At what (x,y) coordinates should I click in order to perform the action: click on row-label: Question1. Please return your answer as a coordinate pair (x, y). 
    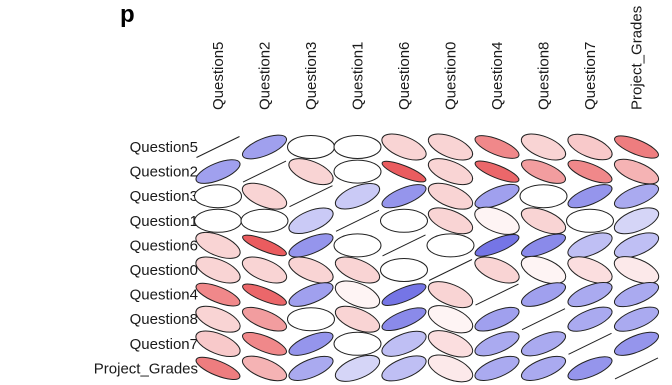
    Looking at the image, I should click on (164, 221).